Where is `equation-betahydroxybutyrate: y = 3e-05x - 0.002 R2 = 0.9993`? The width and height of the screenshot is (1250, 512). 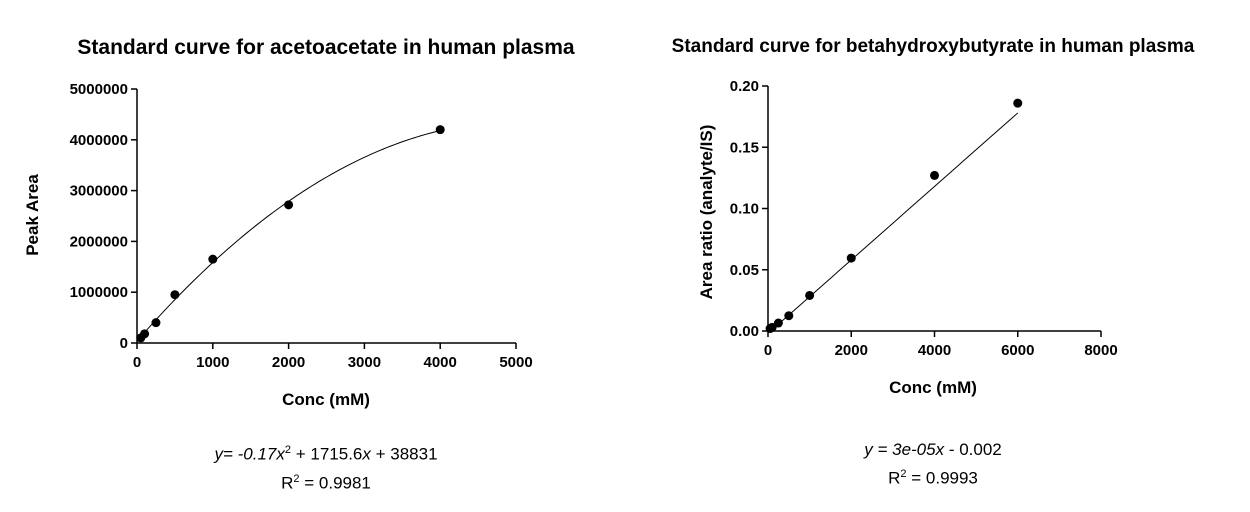 equation-betahydroxybutyrate: y = 3e-05x - 0.002 R2 = 0.9993 is located at coordinates (933, 464).